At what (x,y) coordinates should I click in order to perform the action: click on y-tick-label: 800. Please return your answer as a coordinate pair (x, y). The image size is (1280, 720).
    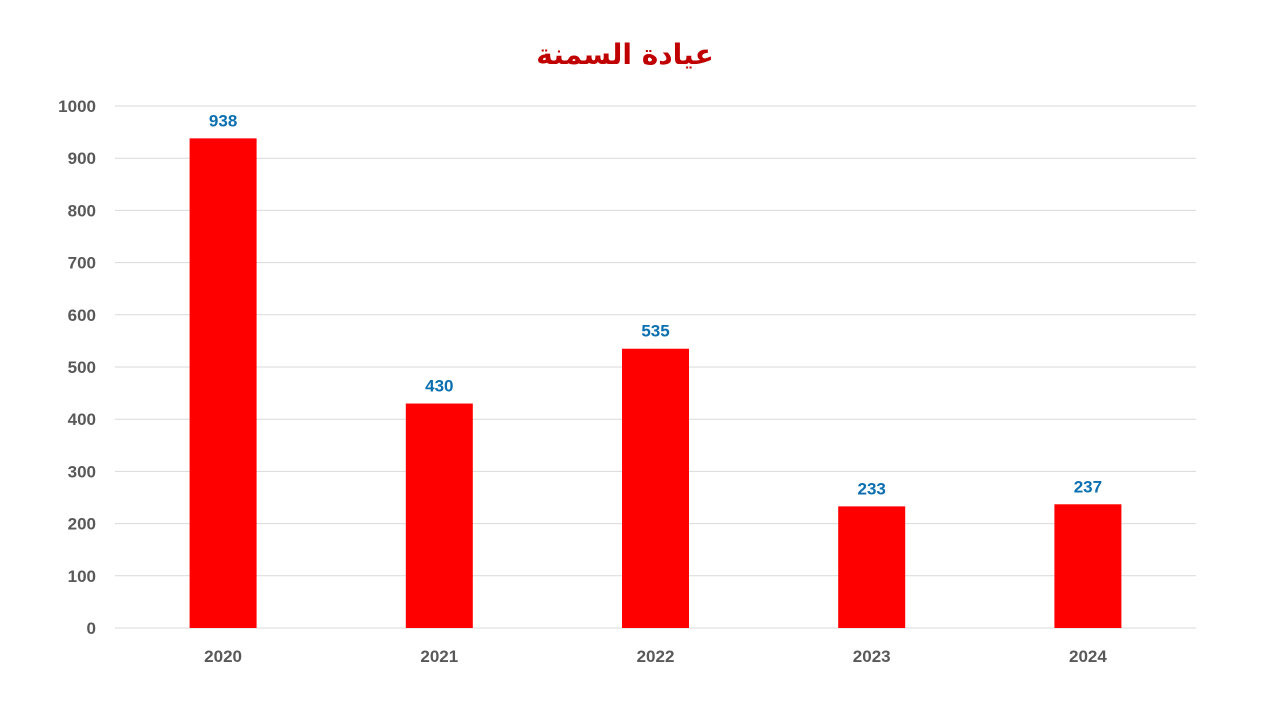
    Looking at the image, I should click on (82, 210).